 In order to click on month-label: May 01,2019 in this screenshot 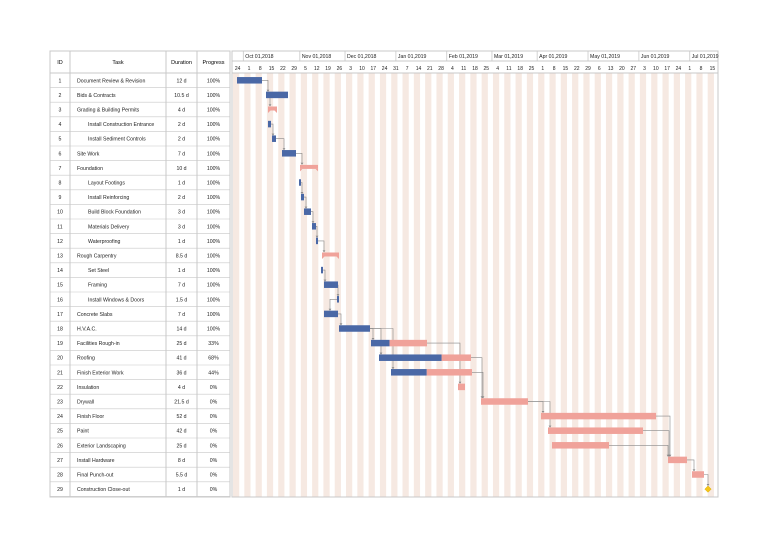, I will do `click(605, 57)`.